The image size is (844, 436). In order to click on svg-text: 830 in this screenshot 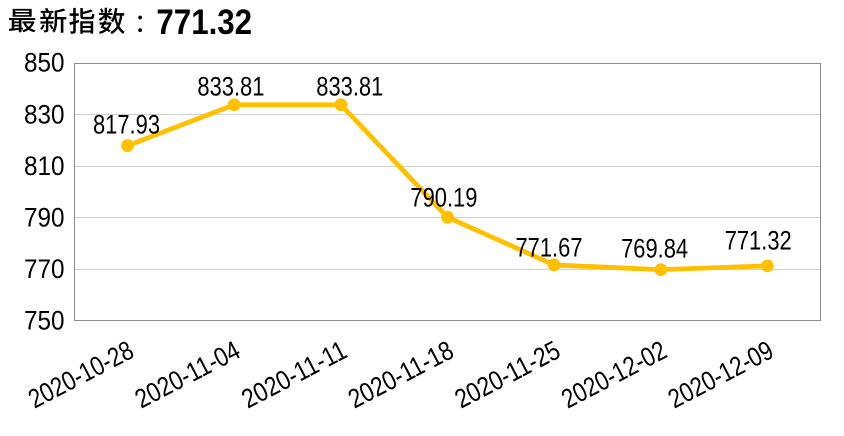, I will do `click(44, 114)`.